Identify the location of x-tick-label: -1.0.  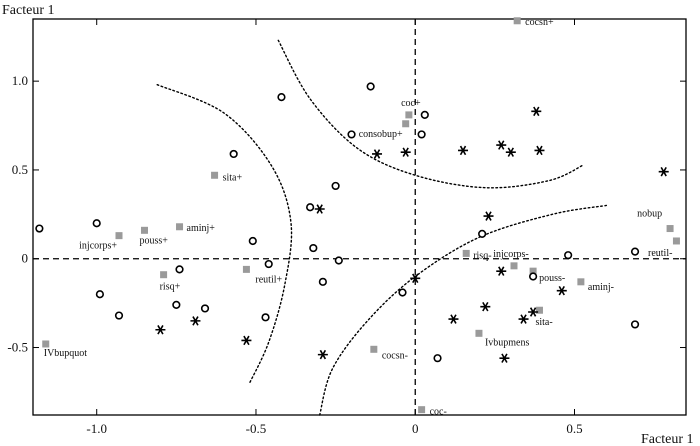
(96, 428).